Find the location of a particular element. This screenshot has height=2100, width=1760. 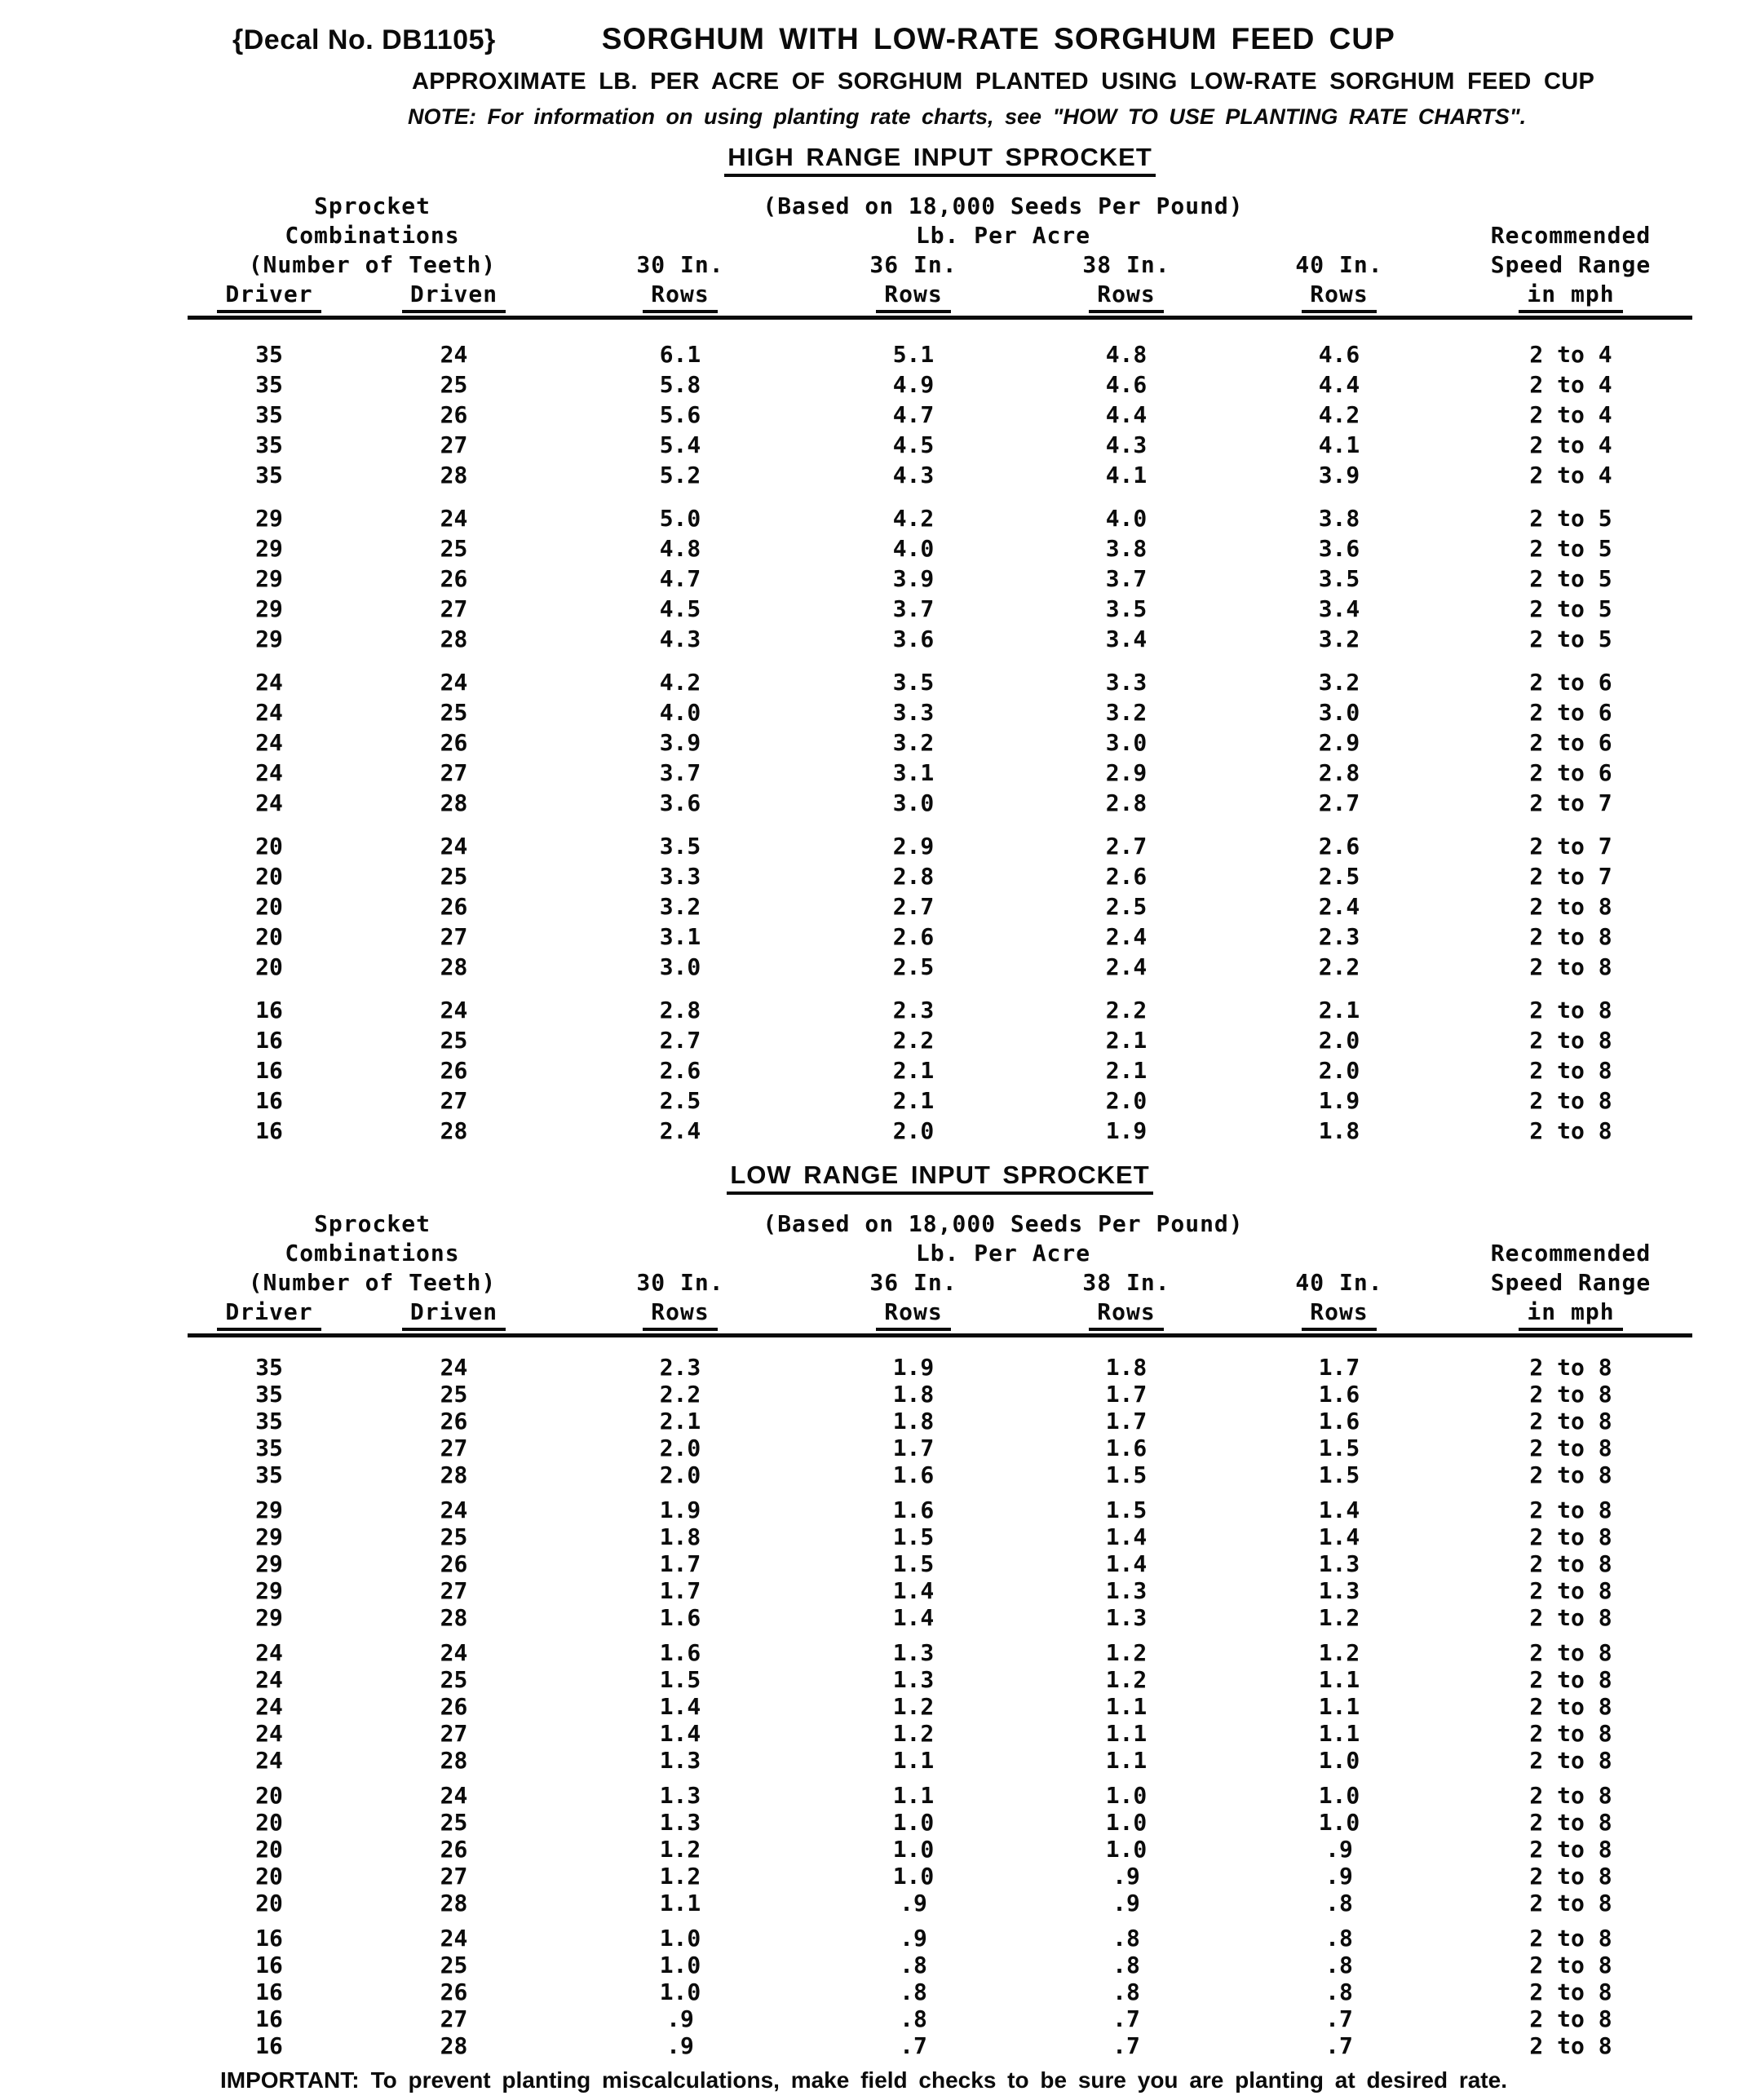

table-cell: 1.2 is located at coordinates (1339, 1653).